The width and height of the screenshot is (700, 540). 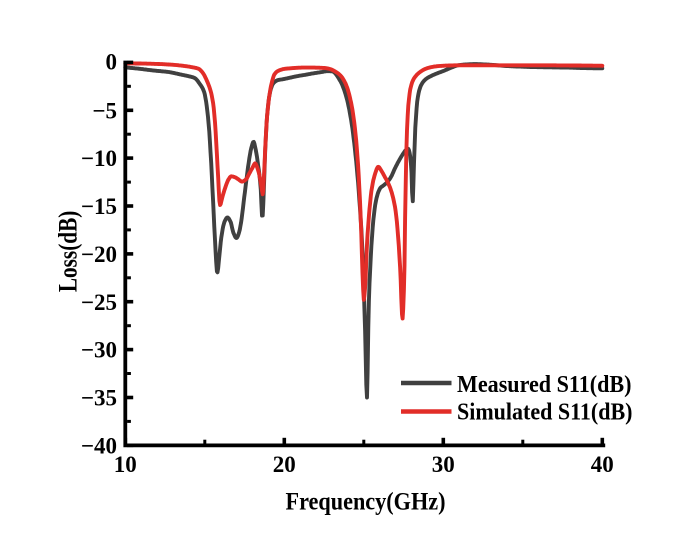 I want to click on svg-text: 40, so click(x=602, y=464).